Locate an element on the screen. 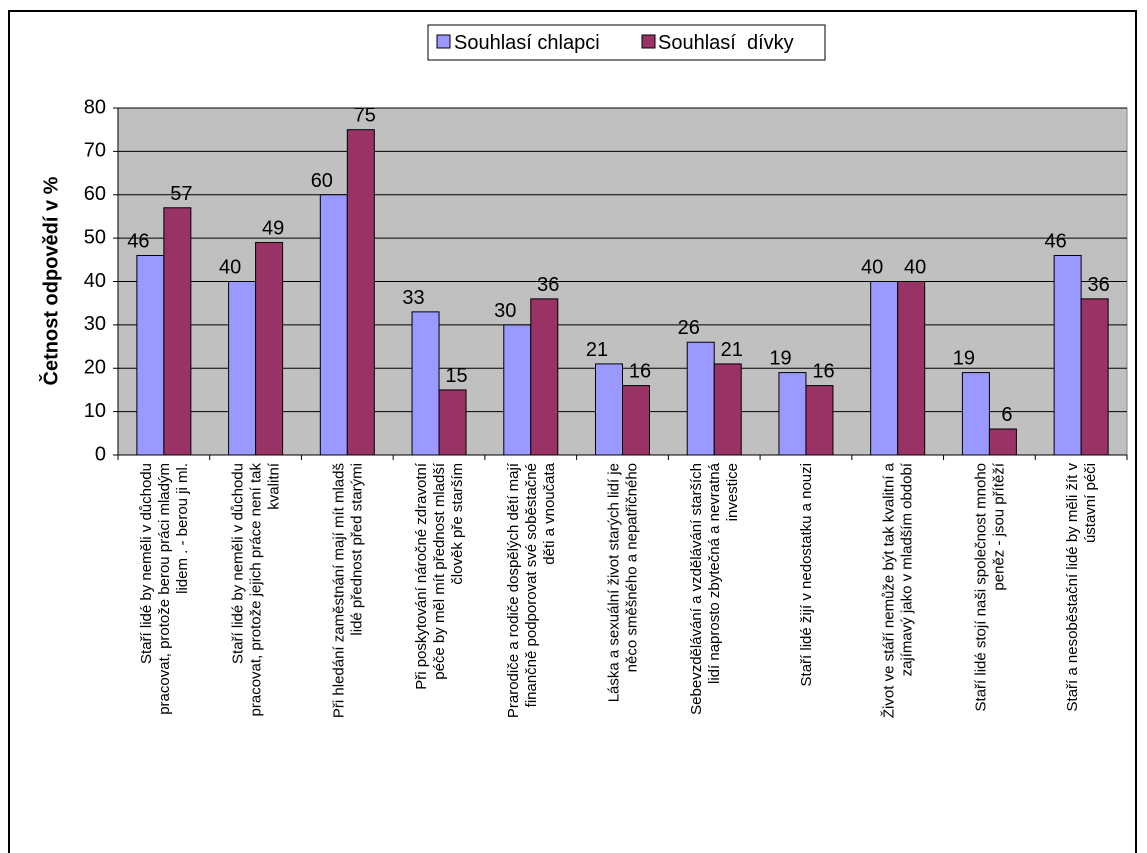 This screenshot has width=1147, height=853. y-tick-label: 80 is located at coordinates (95, 107).